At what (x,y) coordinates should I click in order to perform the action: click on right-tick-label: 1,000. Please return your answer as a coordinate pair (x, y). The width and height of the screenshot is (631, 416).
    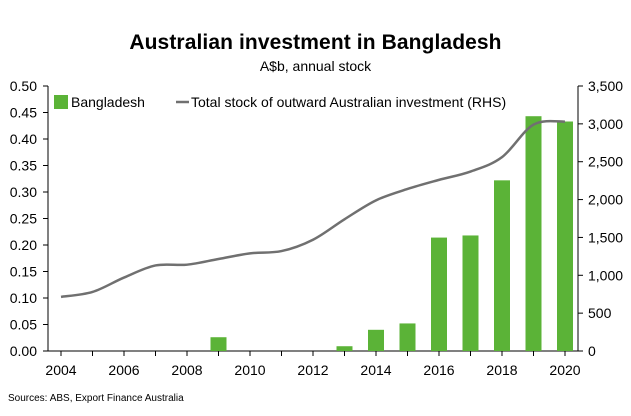
    Looking at the image, I should click on (605, 275).